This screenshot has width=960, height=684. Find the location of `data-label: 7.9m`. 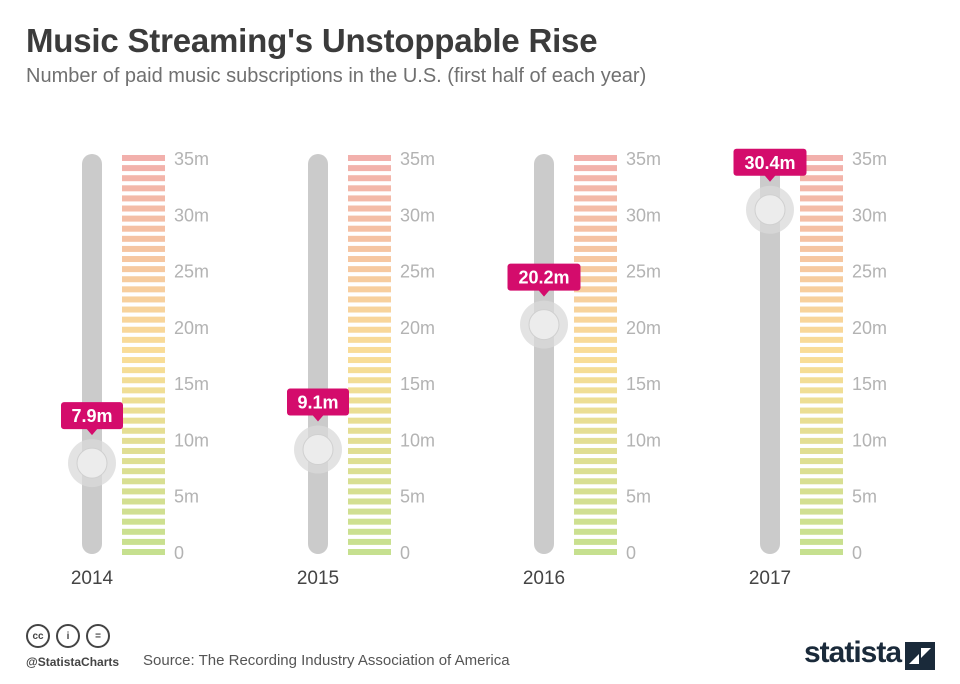

data-label: 7.9m is located at coordinates (91, 416).